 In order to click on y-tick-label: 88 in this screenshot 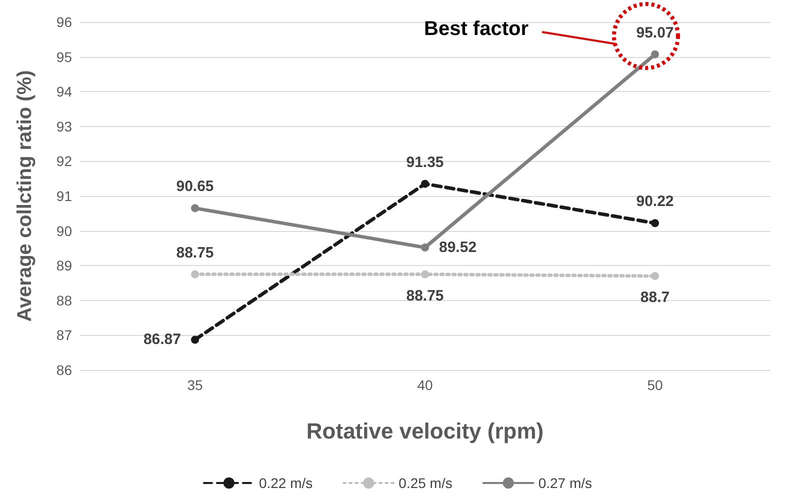, I will do `click(64, 300)`.